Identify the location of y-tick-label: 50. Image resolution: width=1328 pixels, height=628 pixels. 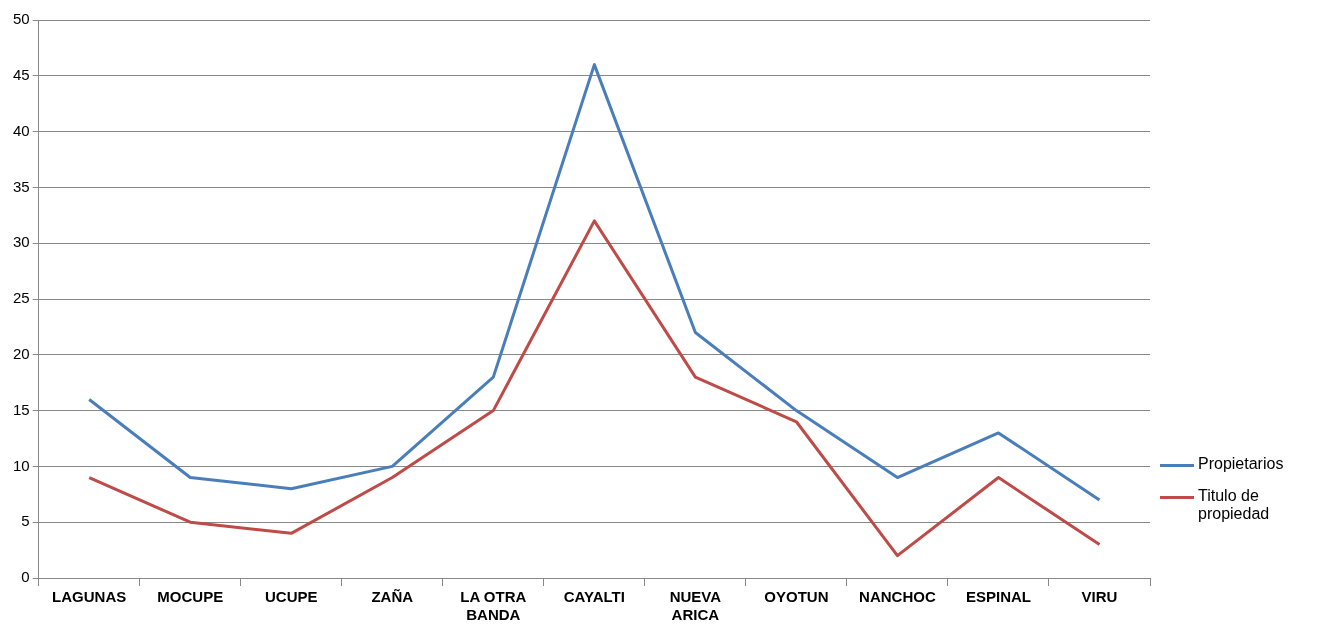
(21, 19).